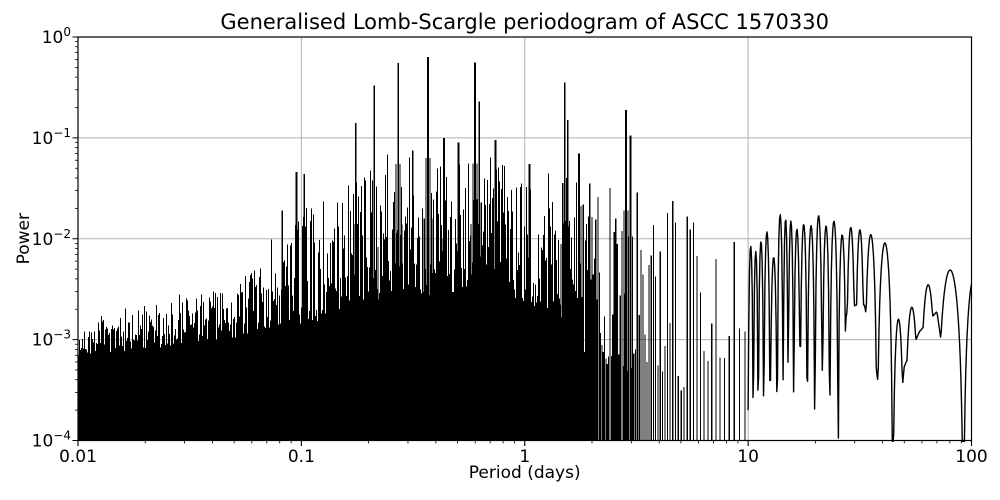  Describe the element at coordinates (748, 457) in the screenshot. I see `x-tick-label: 10` at that location.